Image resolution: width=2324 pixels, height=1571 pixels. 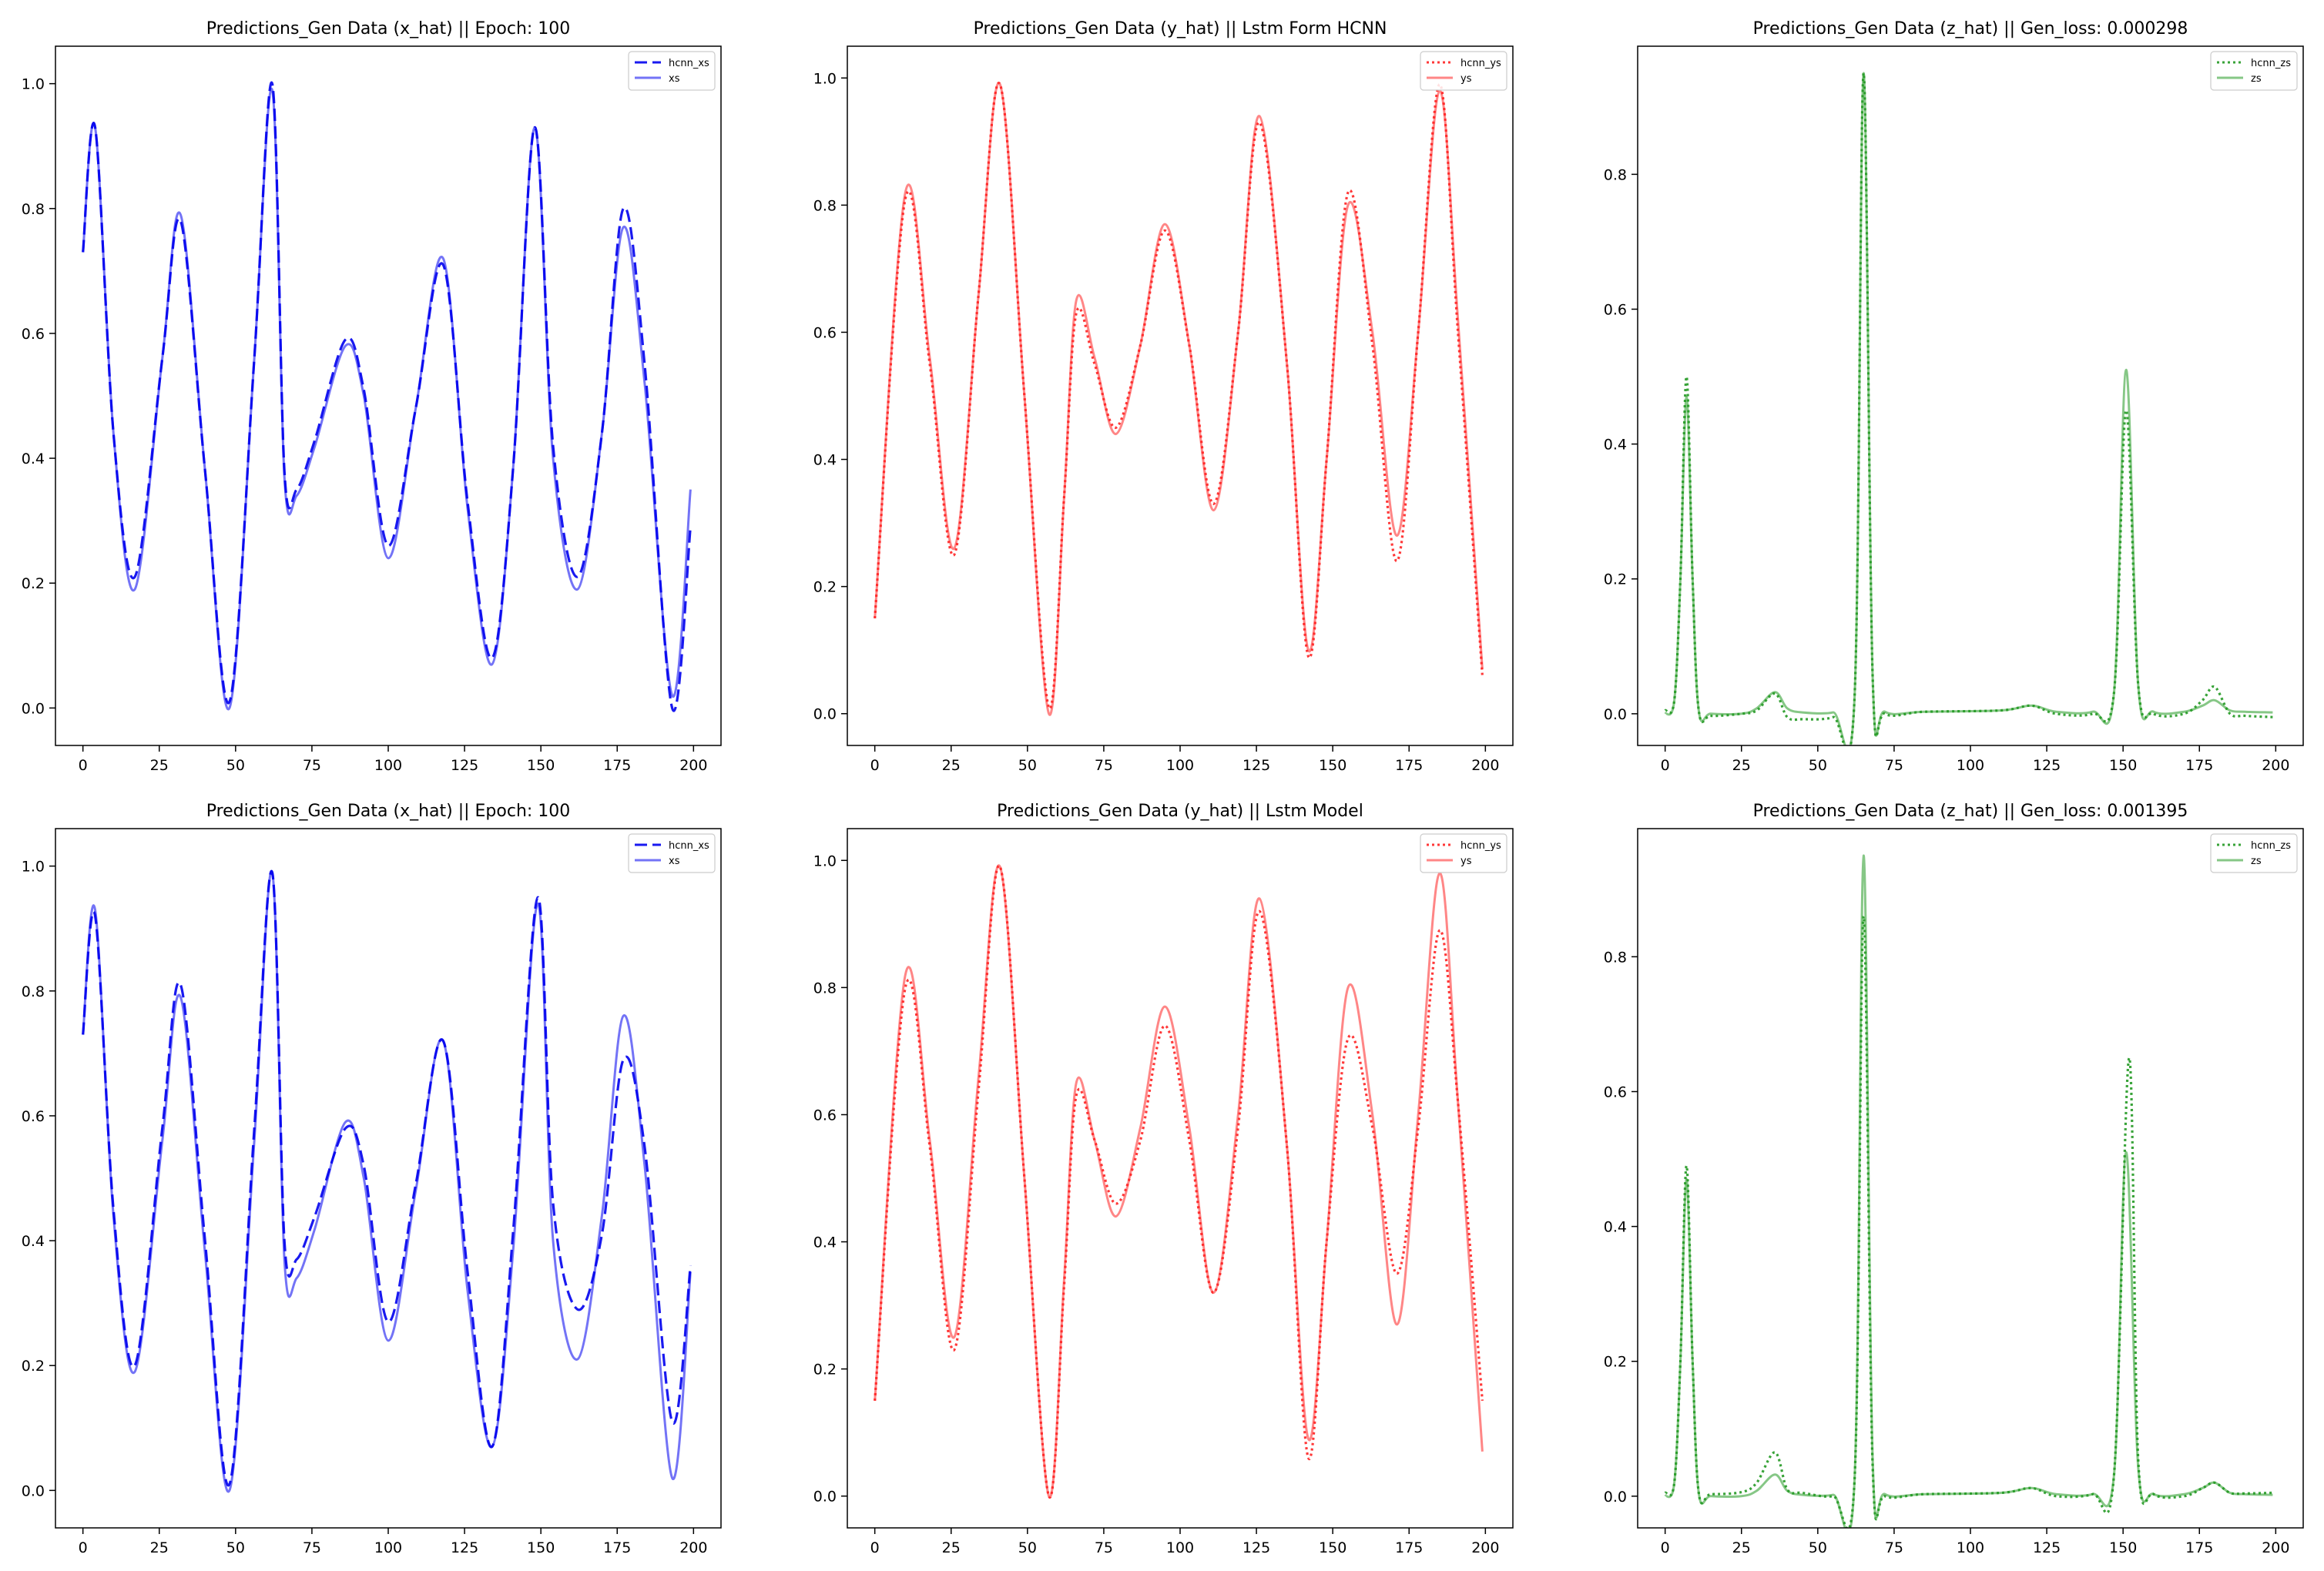 What do you see at coordinates (1968, 1221) in the screenshot?
I see `series-line-hcnn_zs` at bounding box center [1968, 1221].